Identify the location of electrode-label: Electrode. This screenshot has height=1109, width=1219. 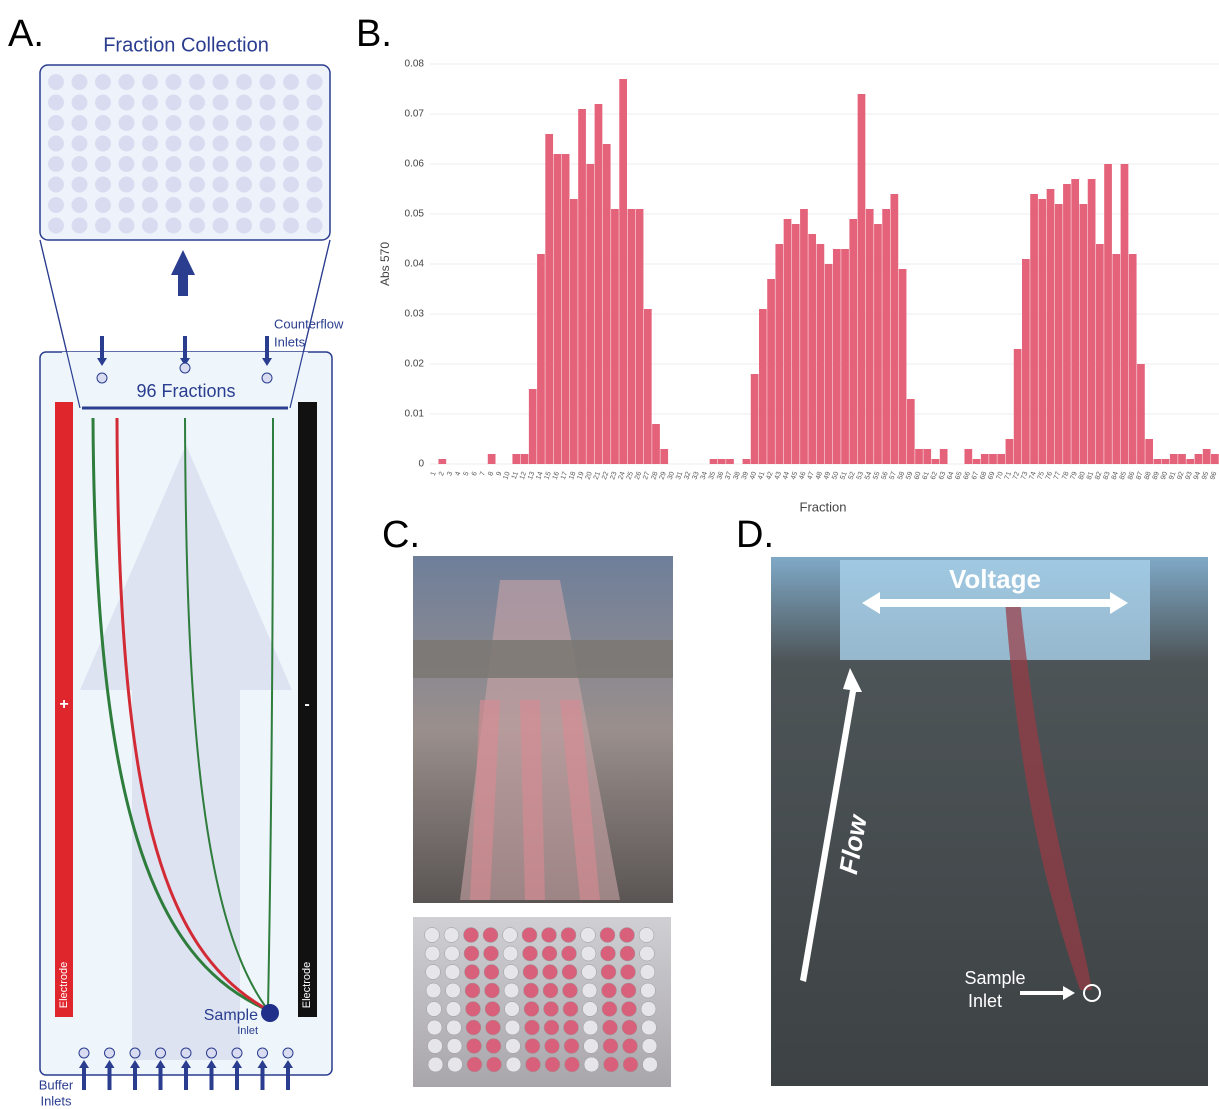
(64, 985).